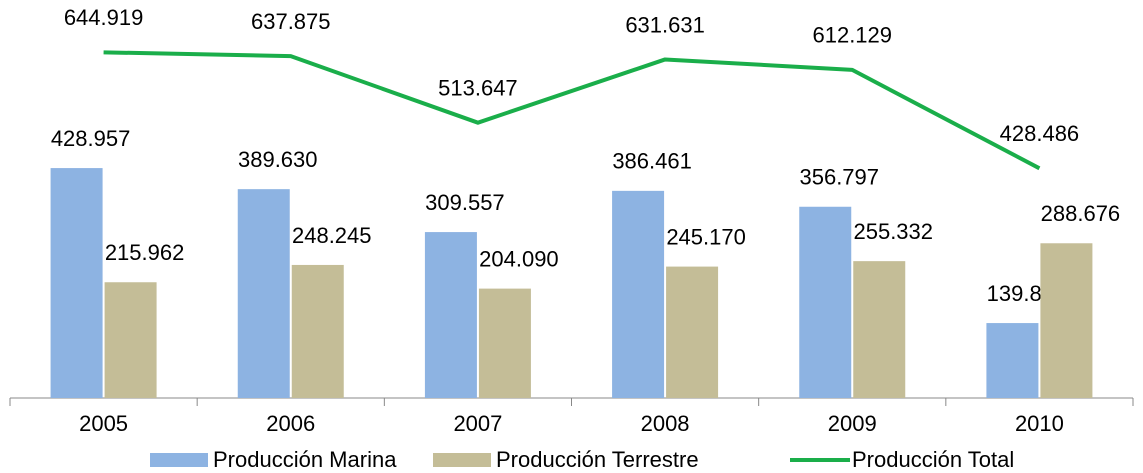 This screenshot has width=1143, height=473. Describe the element at coordinates (597, 459) in the screenshot. I see `legend-label: Producción Terrestre` at that location.